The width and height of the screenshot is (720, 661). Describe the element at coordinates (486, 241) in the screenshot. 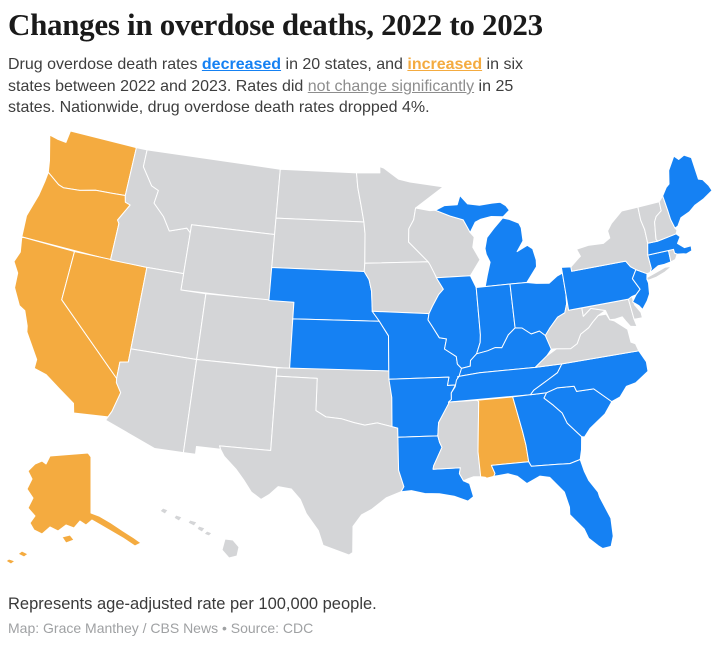

I see `state-mi` at that location.